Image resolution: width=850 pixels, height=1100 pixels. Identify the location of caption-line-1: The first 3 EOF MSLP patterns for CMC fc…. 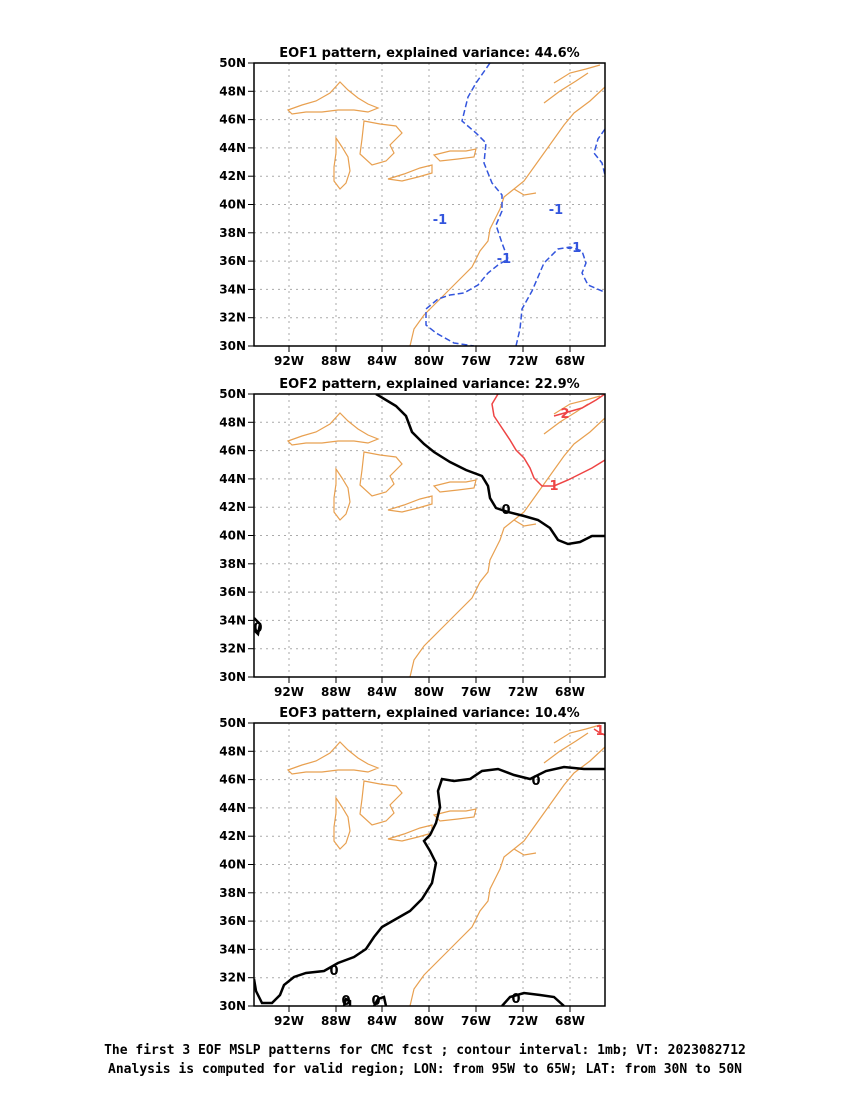
(425, 1050).